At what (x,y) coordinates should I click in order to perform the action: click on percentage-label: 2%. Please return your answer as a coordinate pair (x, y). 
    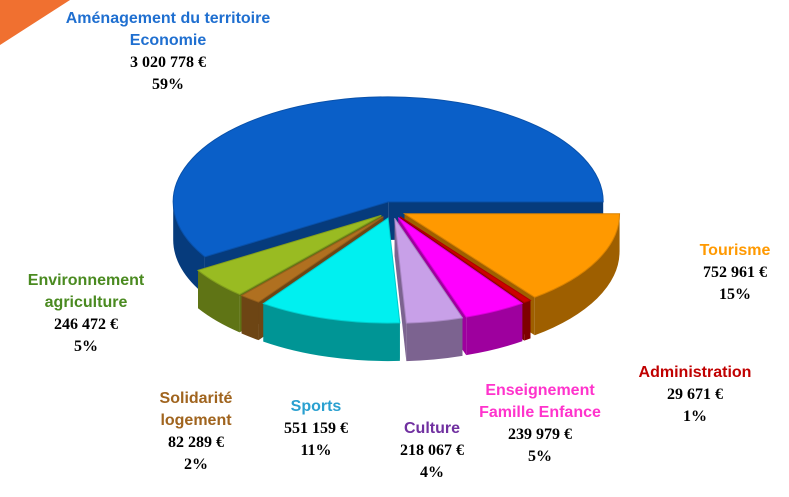
    Looking at the image, I should click on (196, 464).